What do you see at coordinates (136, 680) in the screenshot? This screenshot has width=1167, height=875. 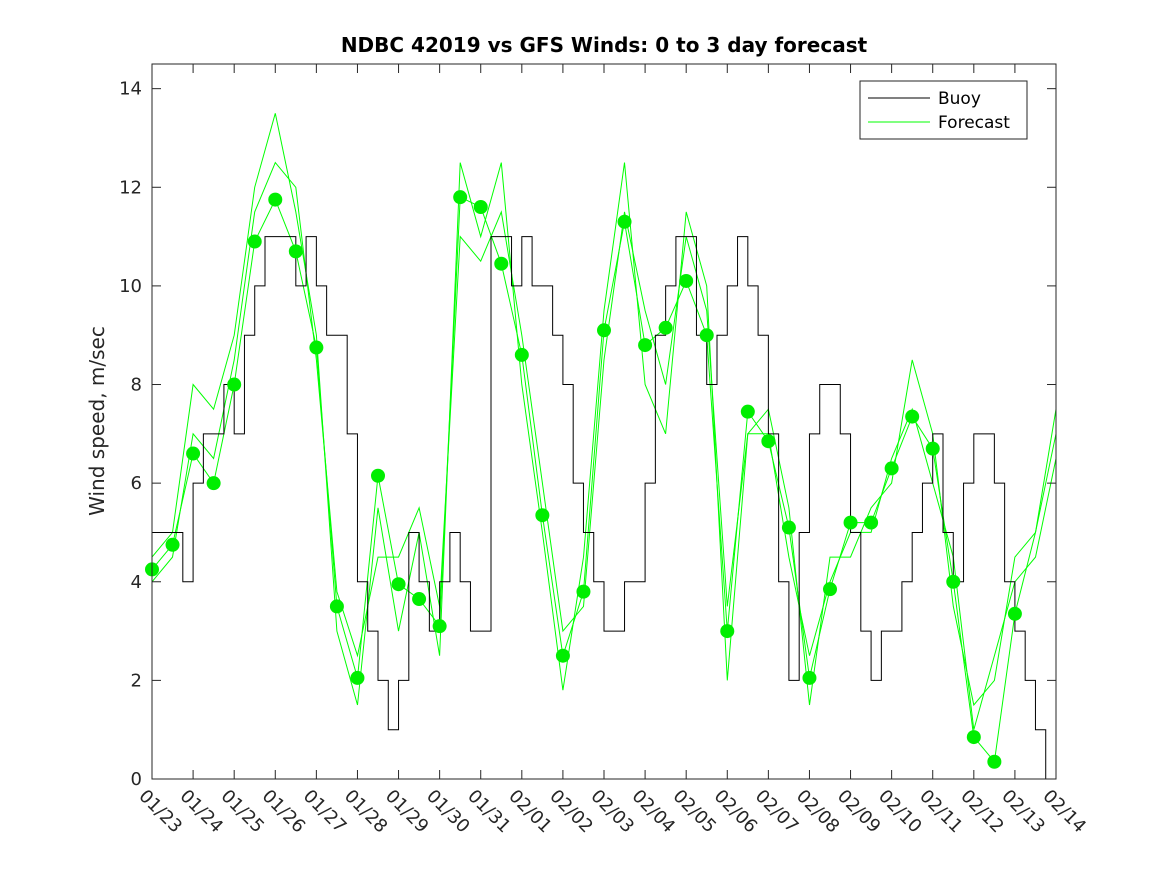 I see `y-tick-label: 2` at bounding box center [136, 680].